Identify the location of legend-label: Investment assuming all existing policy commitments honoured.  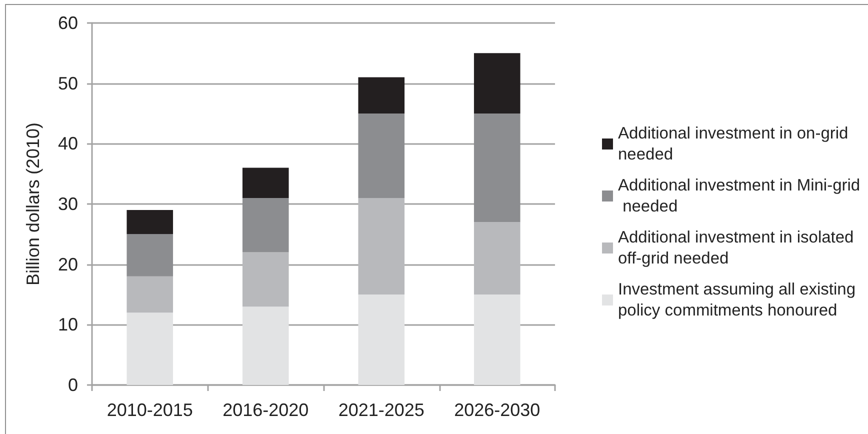
(739, 300).